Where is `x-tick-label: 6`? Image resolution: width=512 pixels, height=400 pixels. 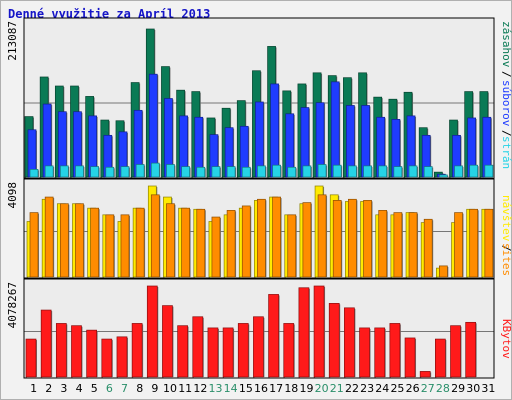 x-tick-label: 6 is located at coordinates (109, 388).